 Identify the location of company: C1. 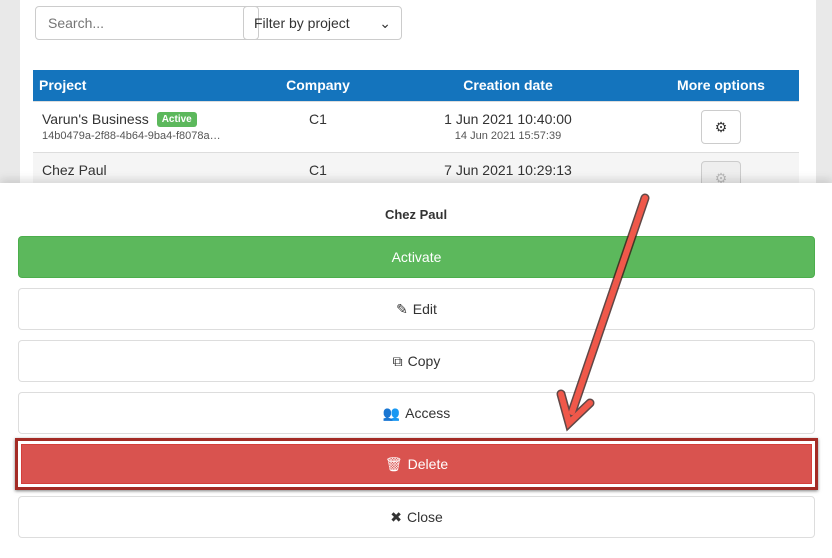
(318, 126).